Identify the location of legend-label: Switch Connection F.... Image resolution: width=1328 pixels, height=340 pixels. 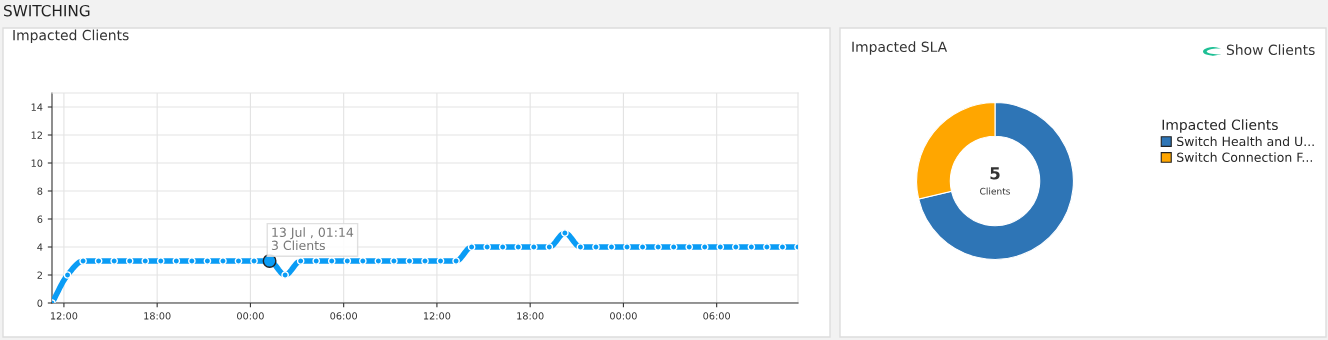
(1244, 157).